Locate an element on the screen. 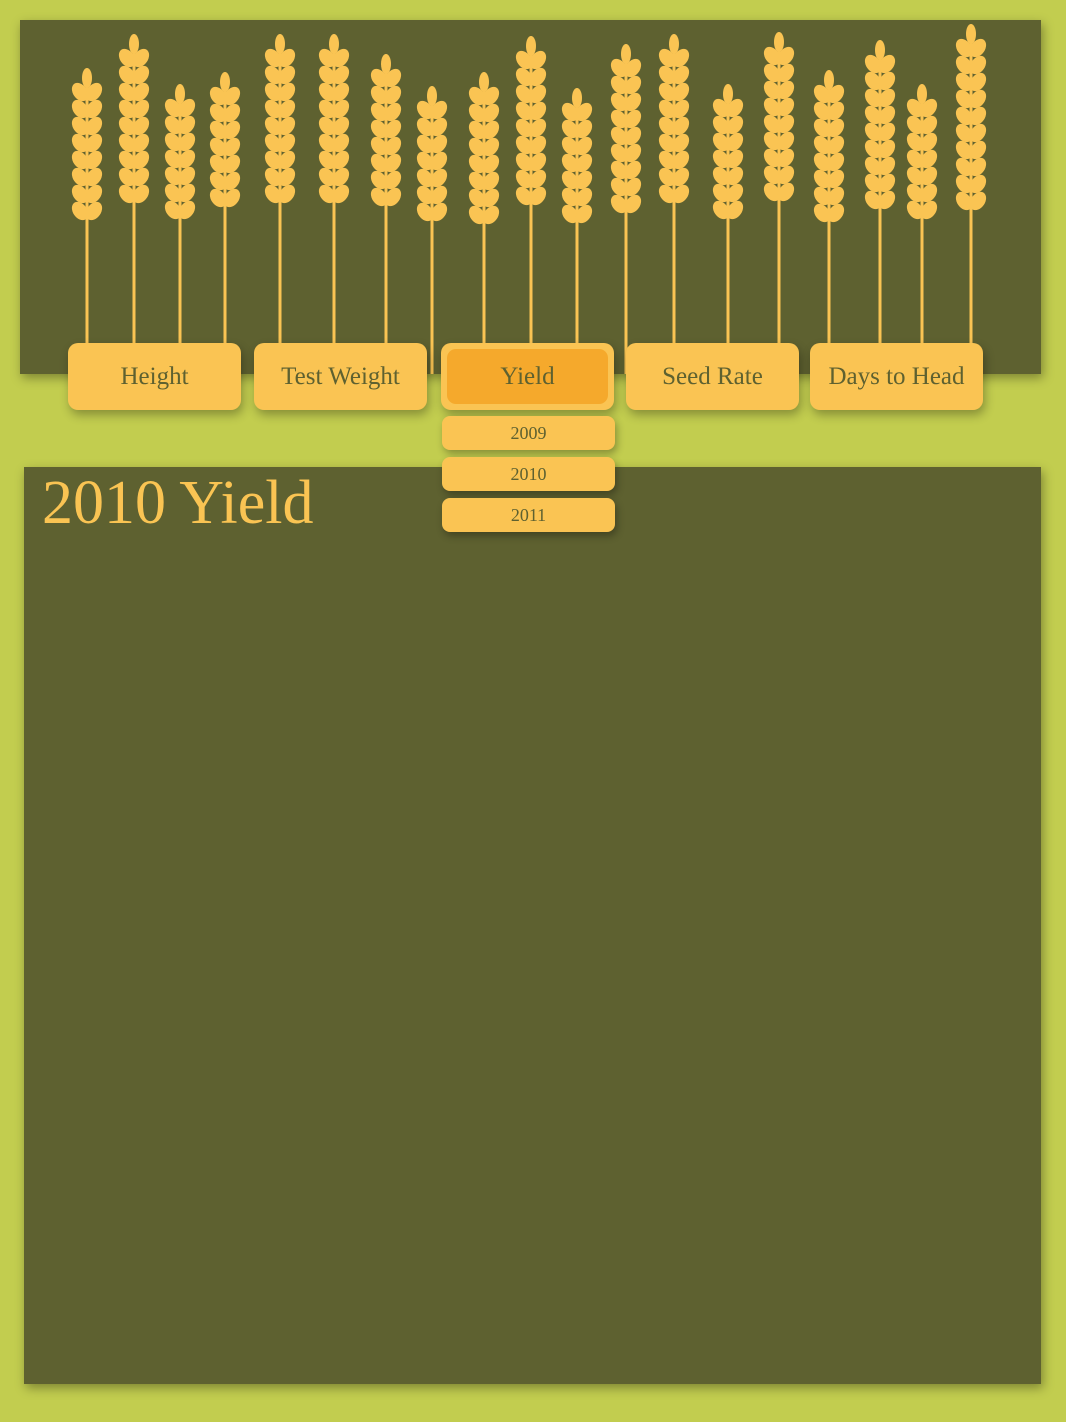  yield-year-2011-label: 2011 is located at coordinates (528, 514).